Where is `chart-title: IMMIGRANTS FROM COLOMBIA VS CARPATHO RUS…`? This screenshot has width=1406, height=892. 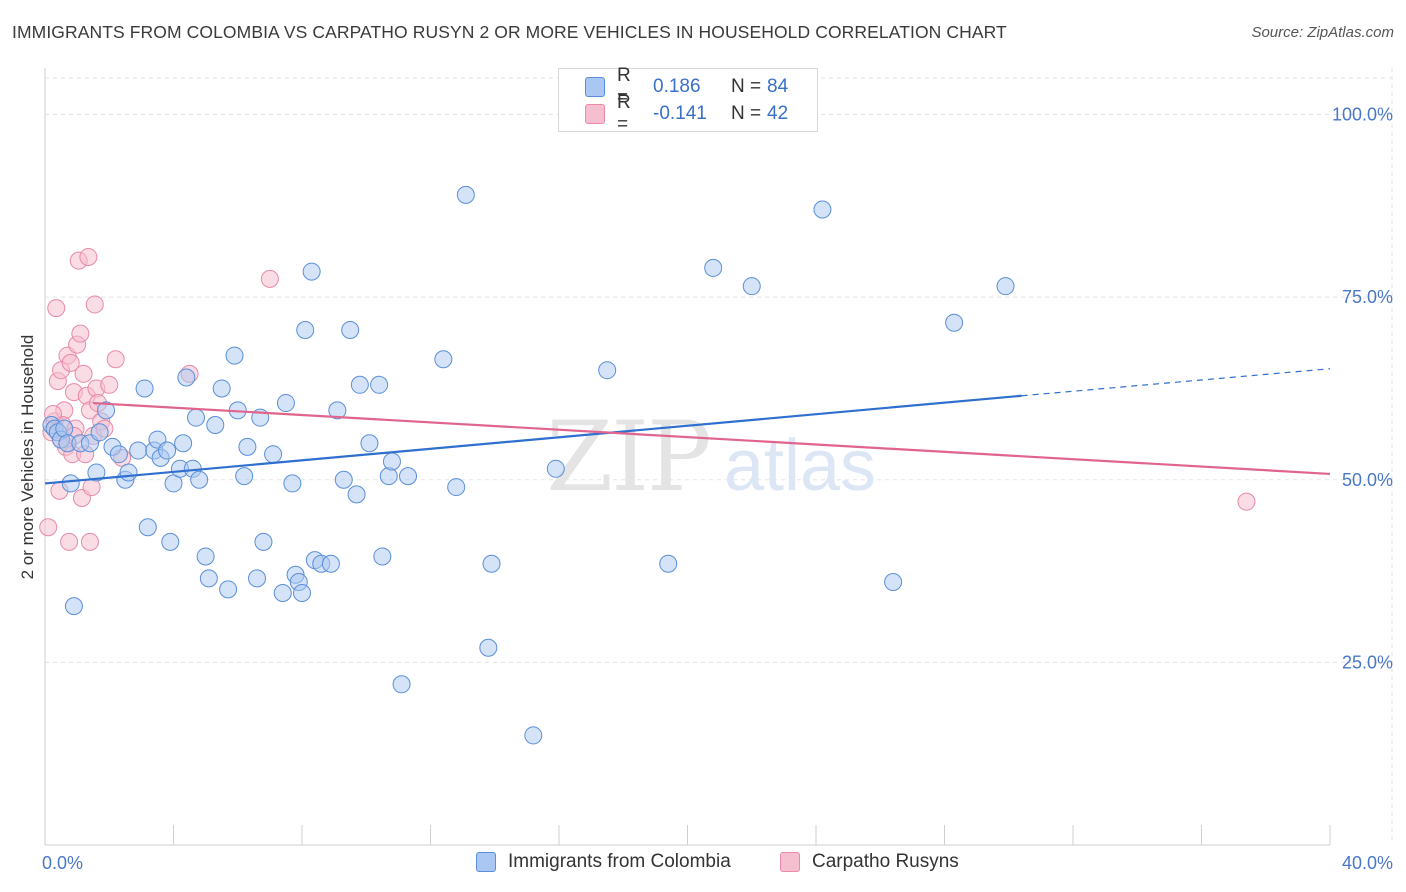
chart-title: IMMIGRANTS FROM COLOMBIA VS CARPATHO RUS… is located at coordinates (509, 32).